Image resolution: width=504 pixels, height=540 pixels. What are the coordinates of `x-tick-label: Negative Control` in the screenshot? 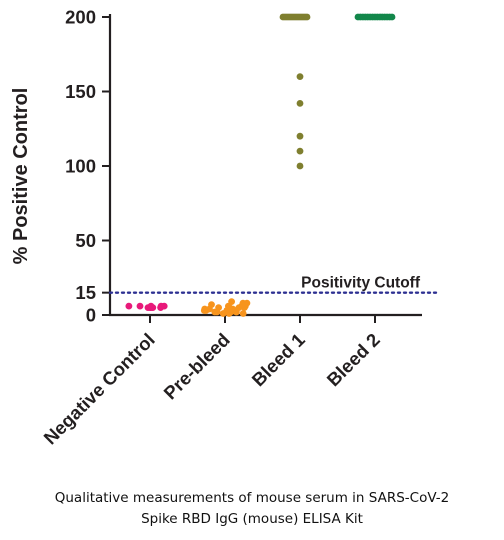 It's located at (99, 389).